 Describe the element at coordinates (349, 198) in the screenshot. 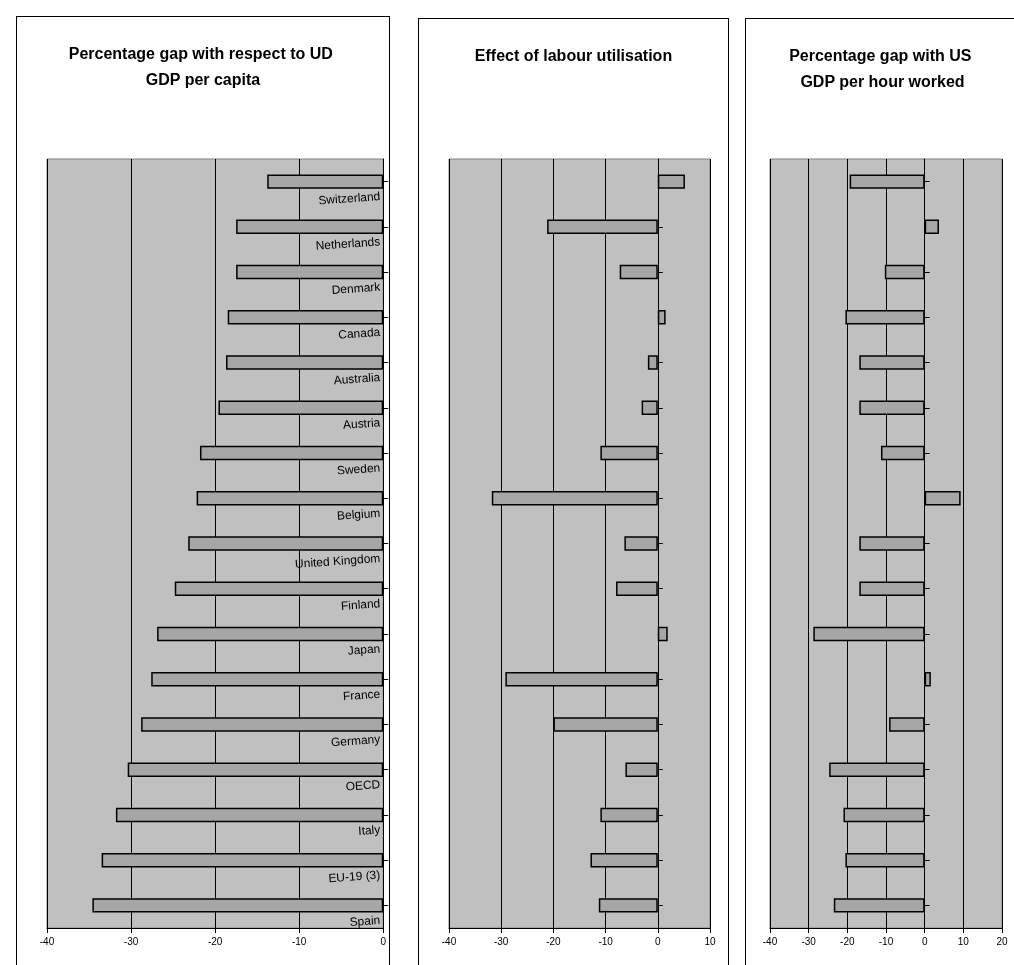

I see `y-tick-label: Switzerland` at that location.